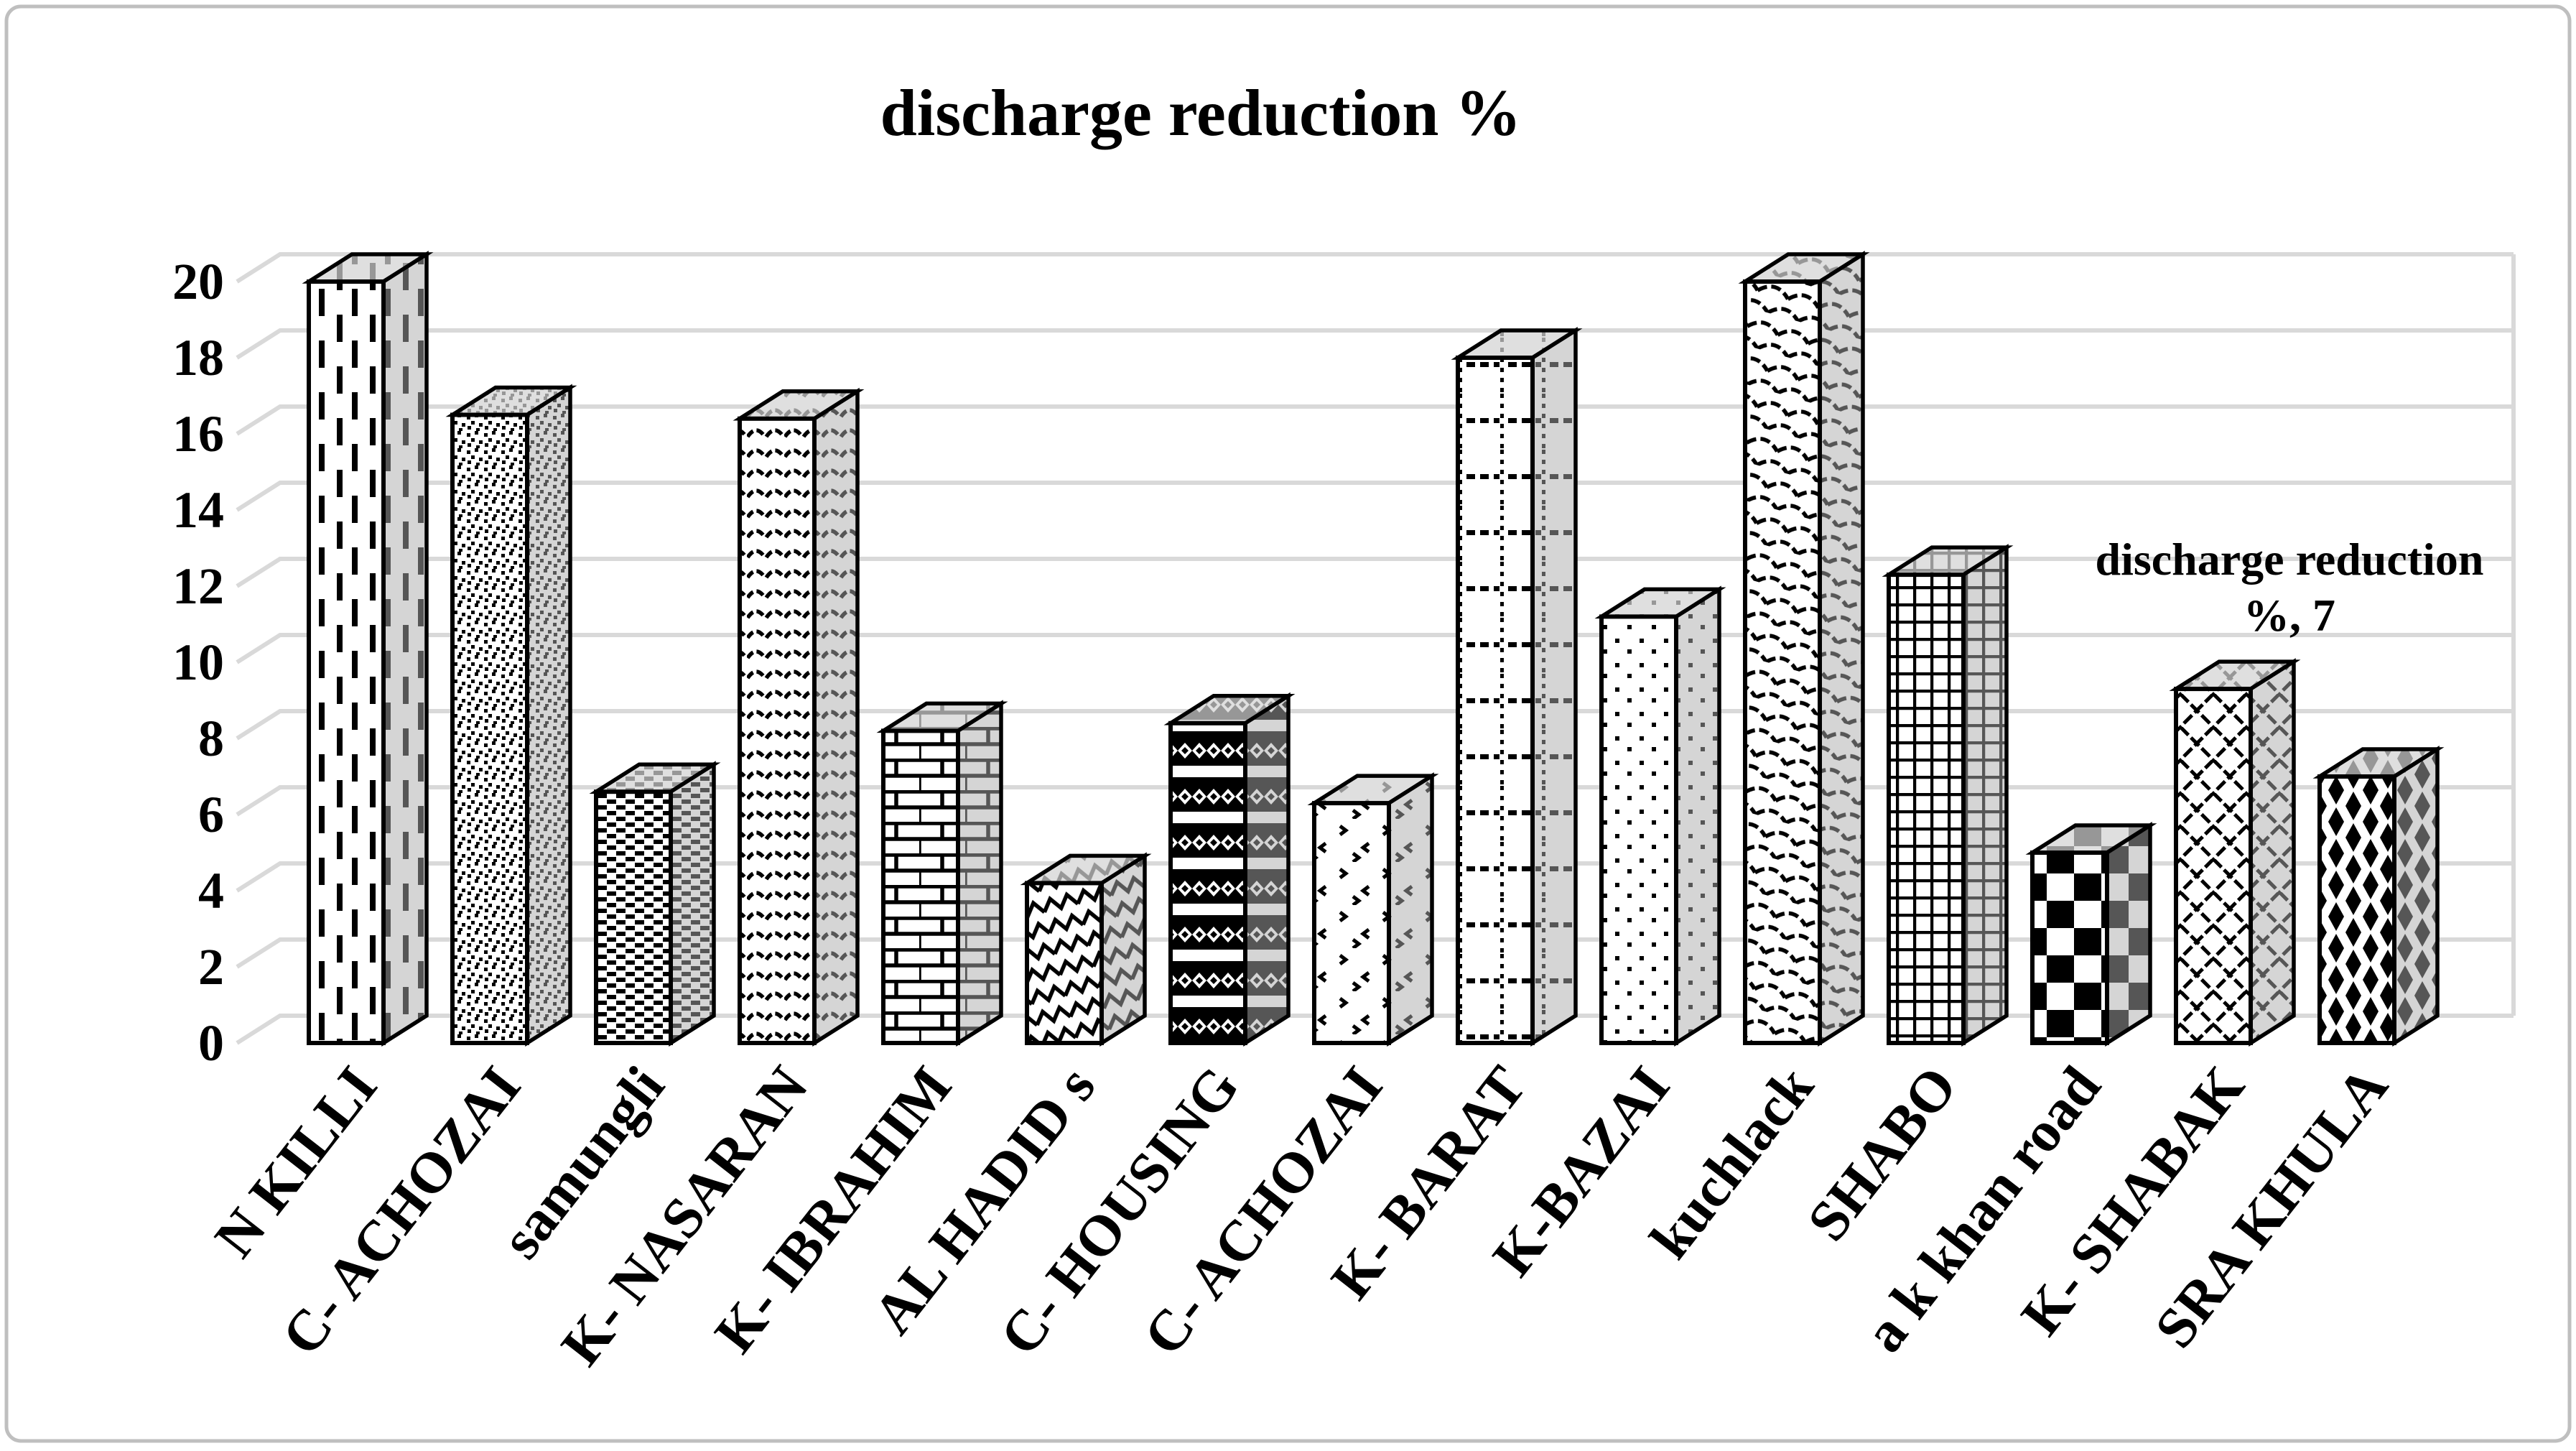 This screenshot has height=1451, width=2576. What do you see at coordinates (198, 586) in the screenshot?
I see `y-axis-tick-label: 12` at bounding box center [198, 586].